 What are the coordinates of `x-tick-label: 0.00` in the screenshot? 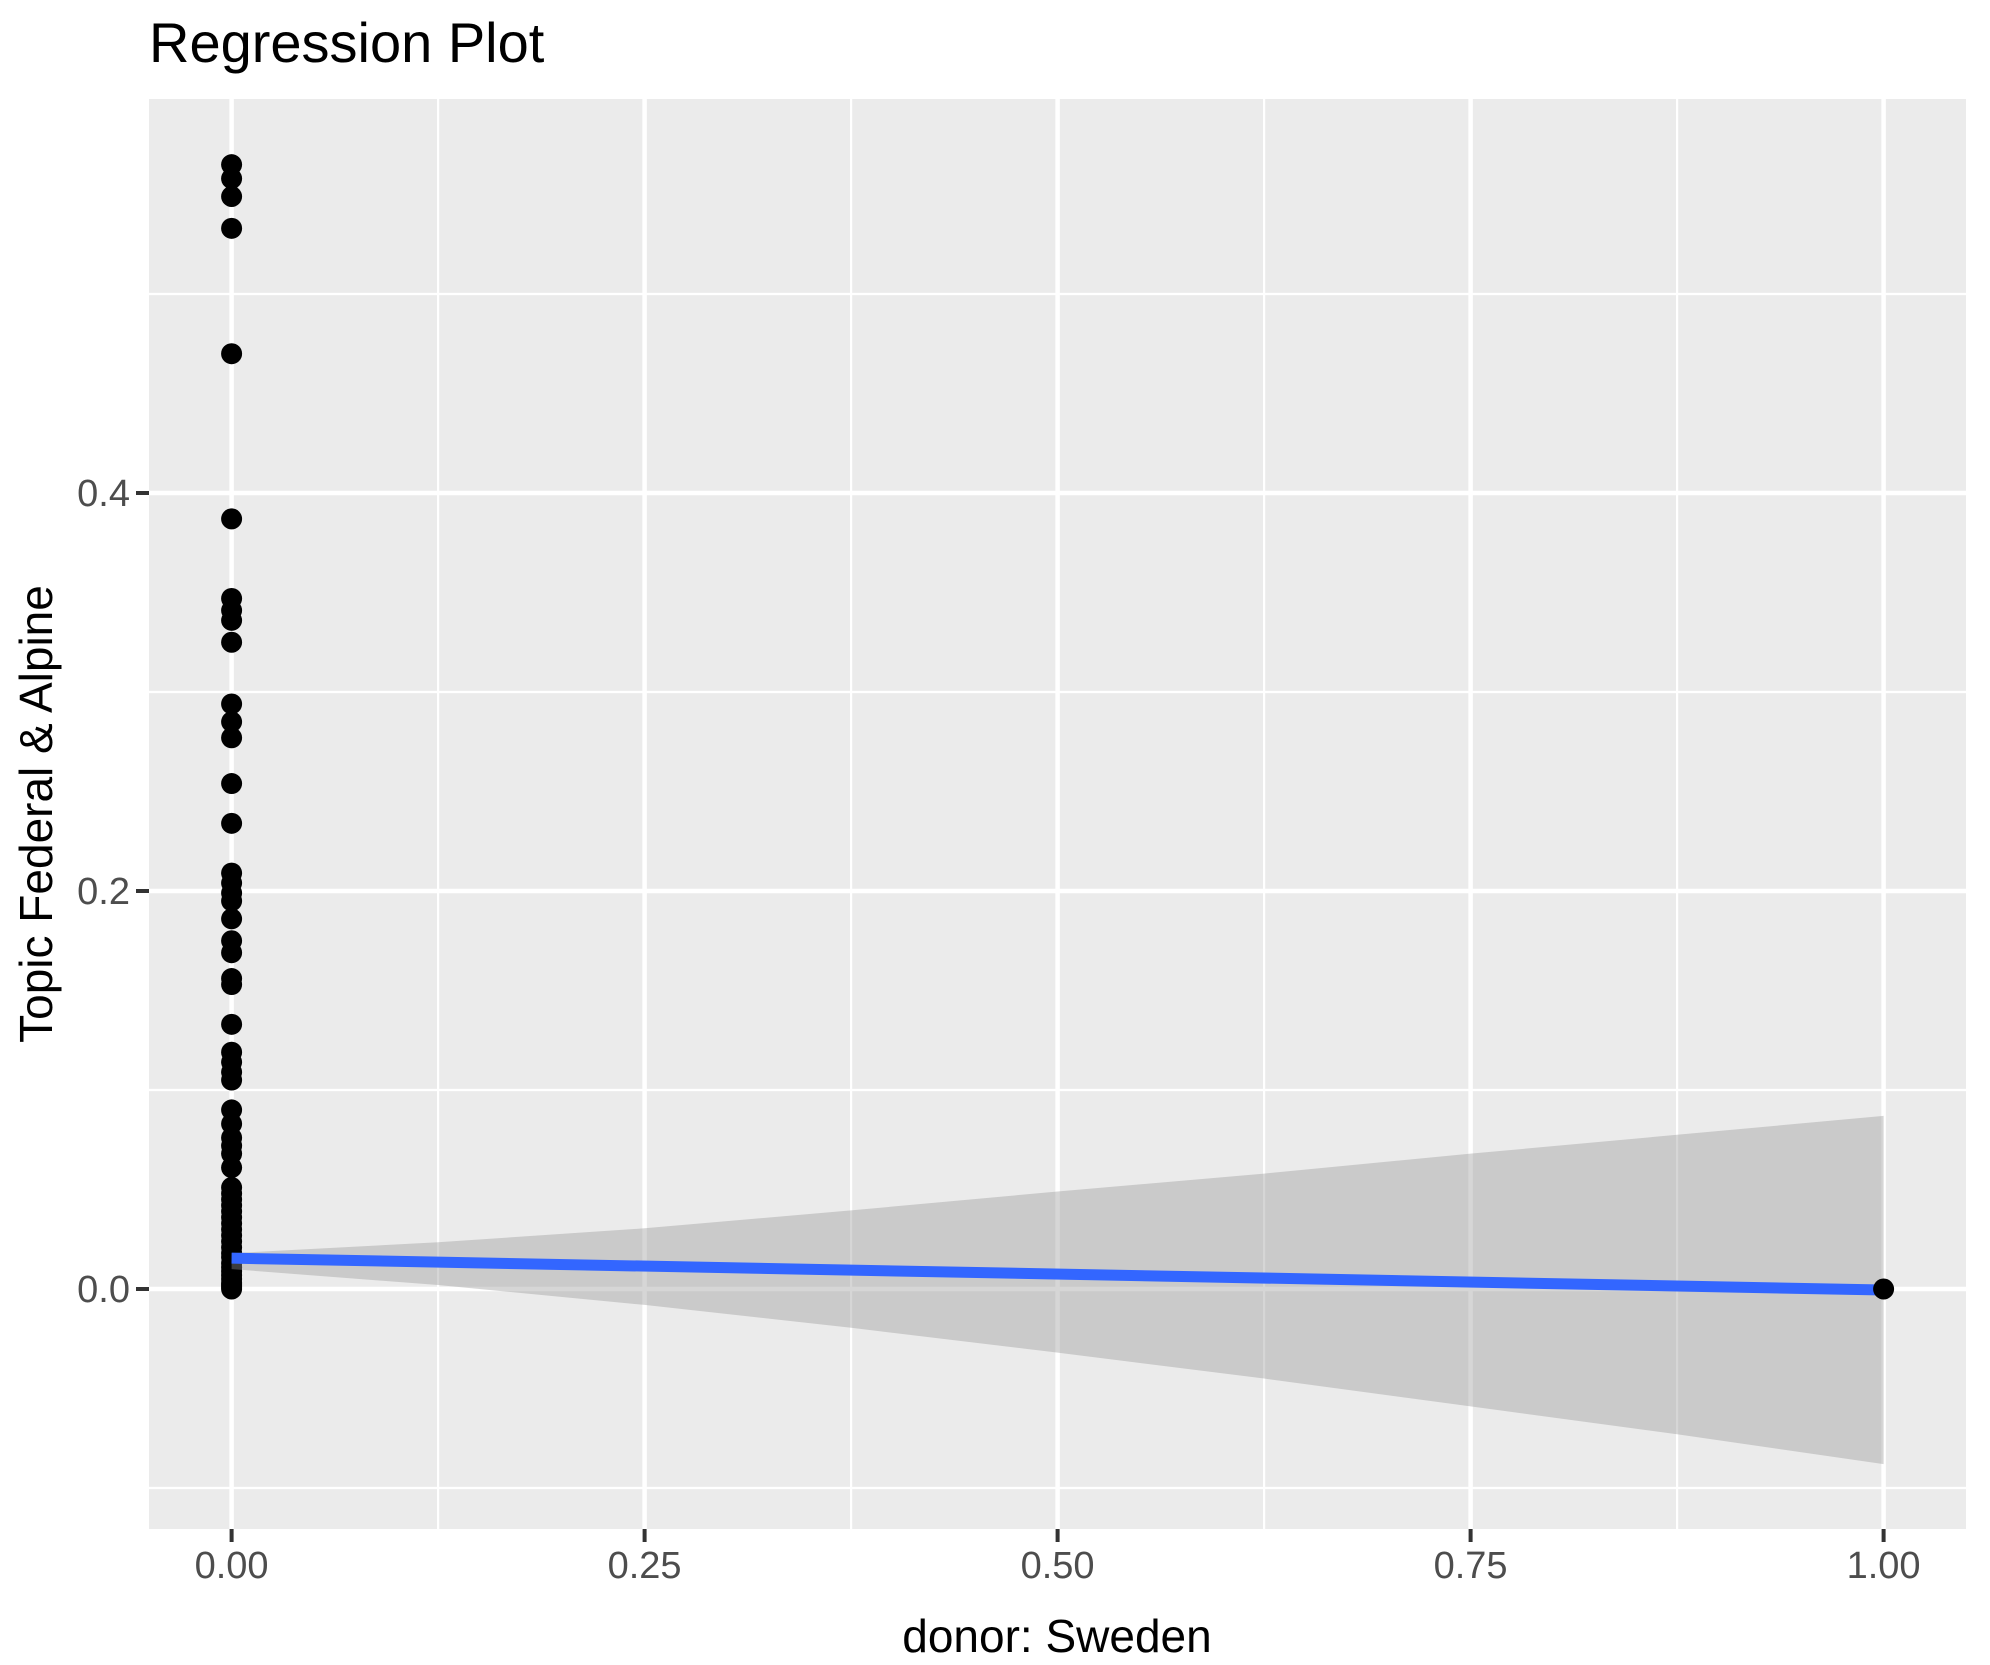 It's located at (232, 1566).